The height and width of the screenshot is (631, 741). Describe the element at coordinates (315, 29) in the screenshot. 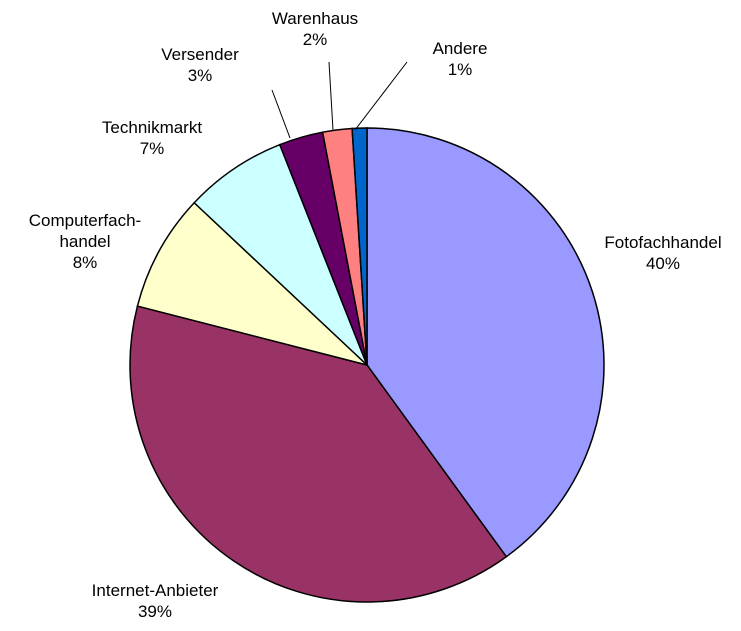

I see `slice-label: Warenhaus 2%` at that location.